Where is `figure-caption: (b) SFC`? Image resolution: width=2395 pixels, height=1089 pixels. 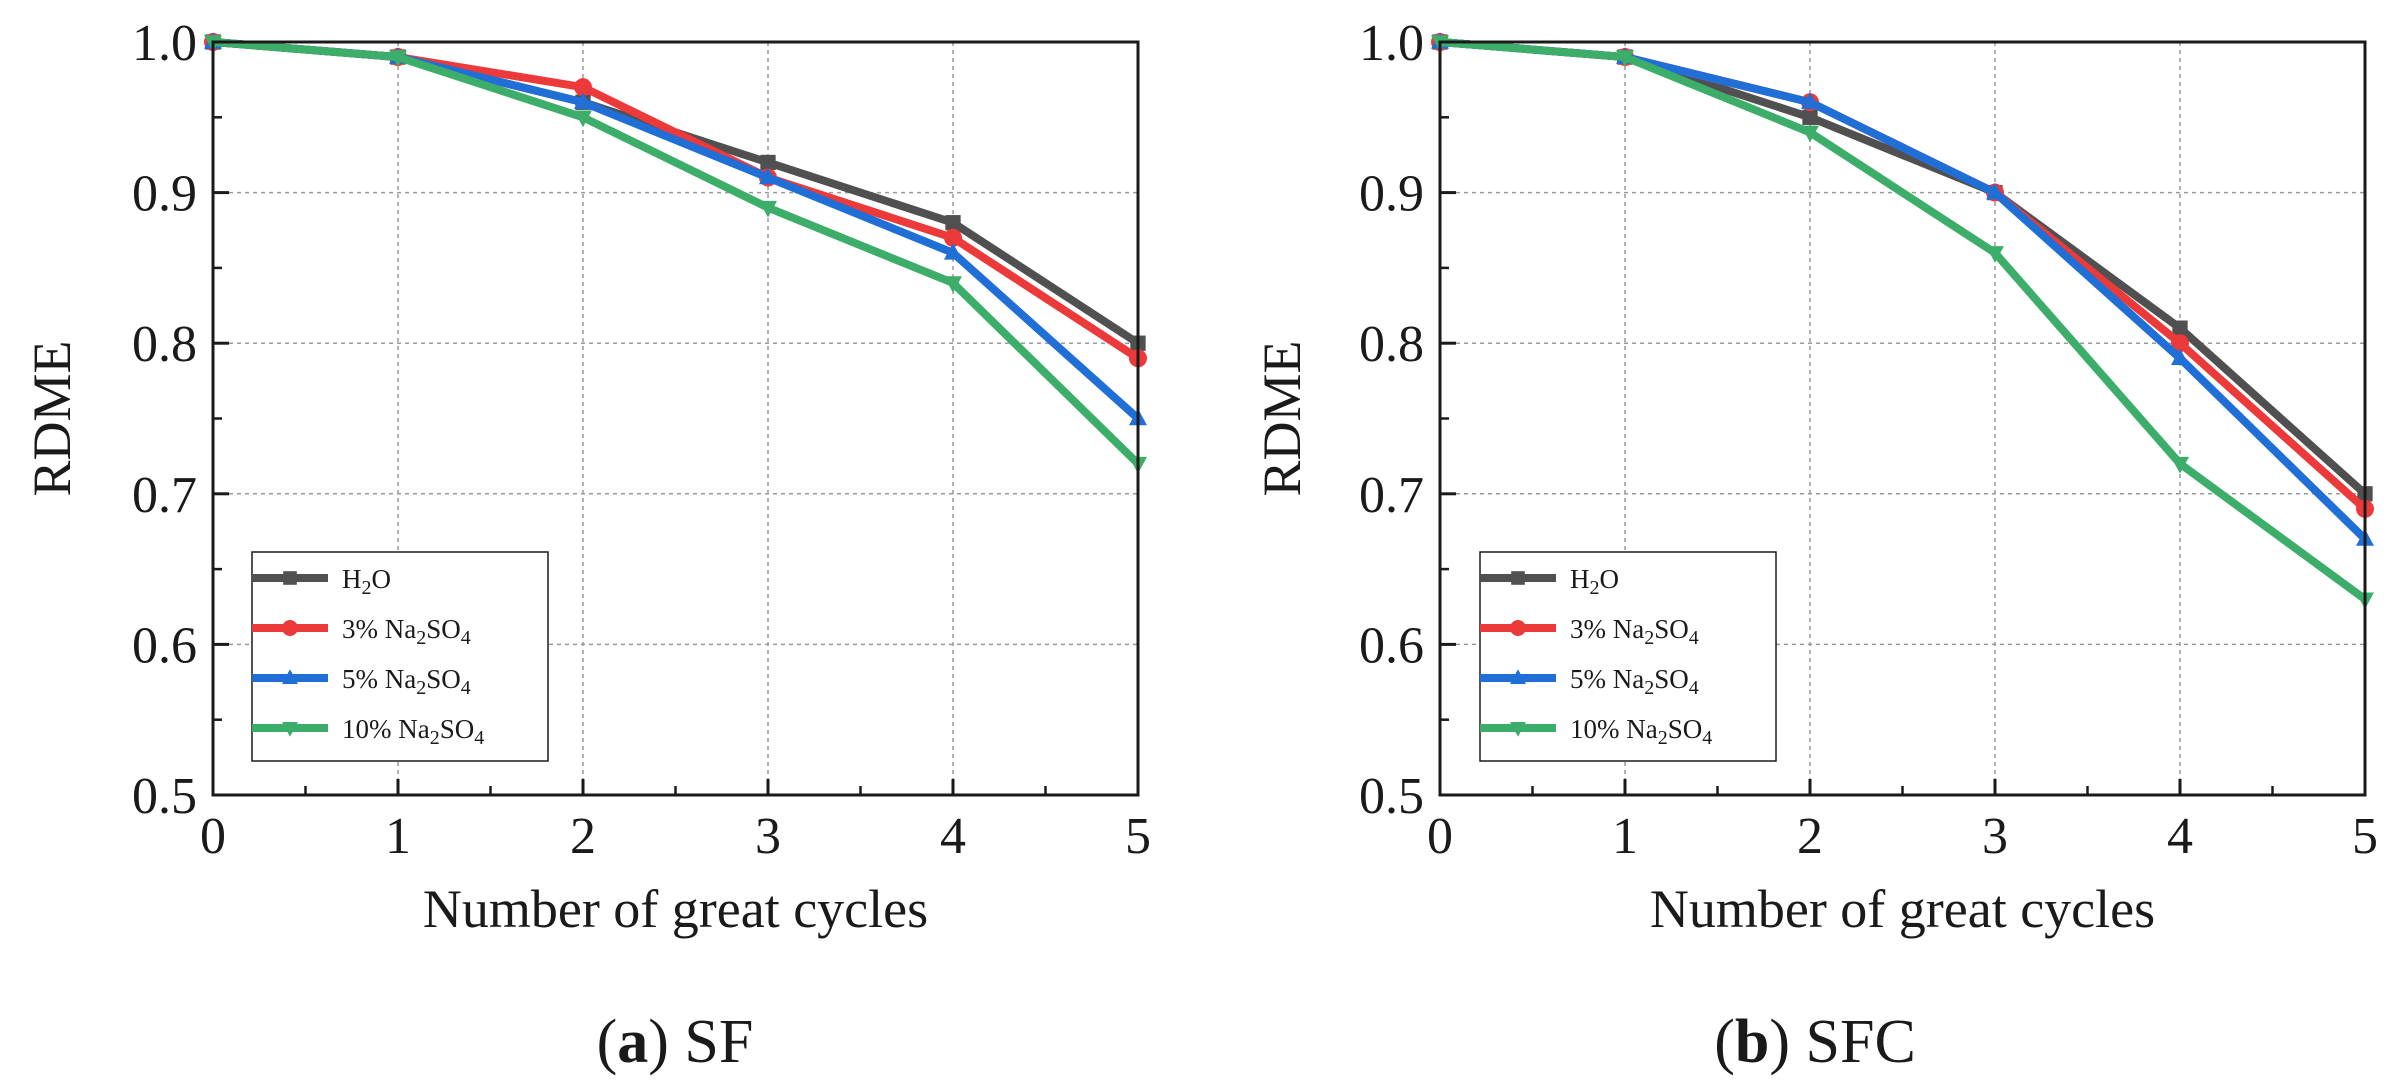
figure-caption: (b) SFC is located at coordinates (1815, 1042).